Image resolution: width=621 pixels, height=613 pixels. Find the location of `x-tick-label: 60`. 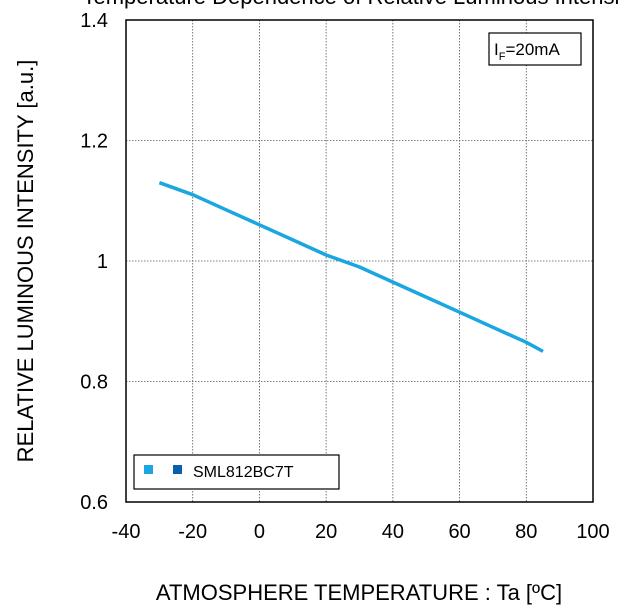

x-tick-label: 60 is located at coordinates (459, 532).